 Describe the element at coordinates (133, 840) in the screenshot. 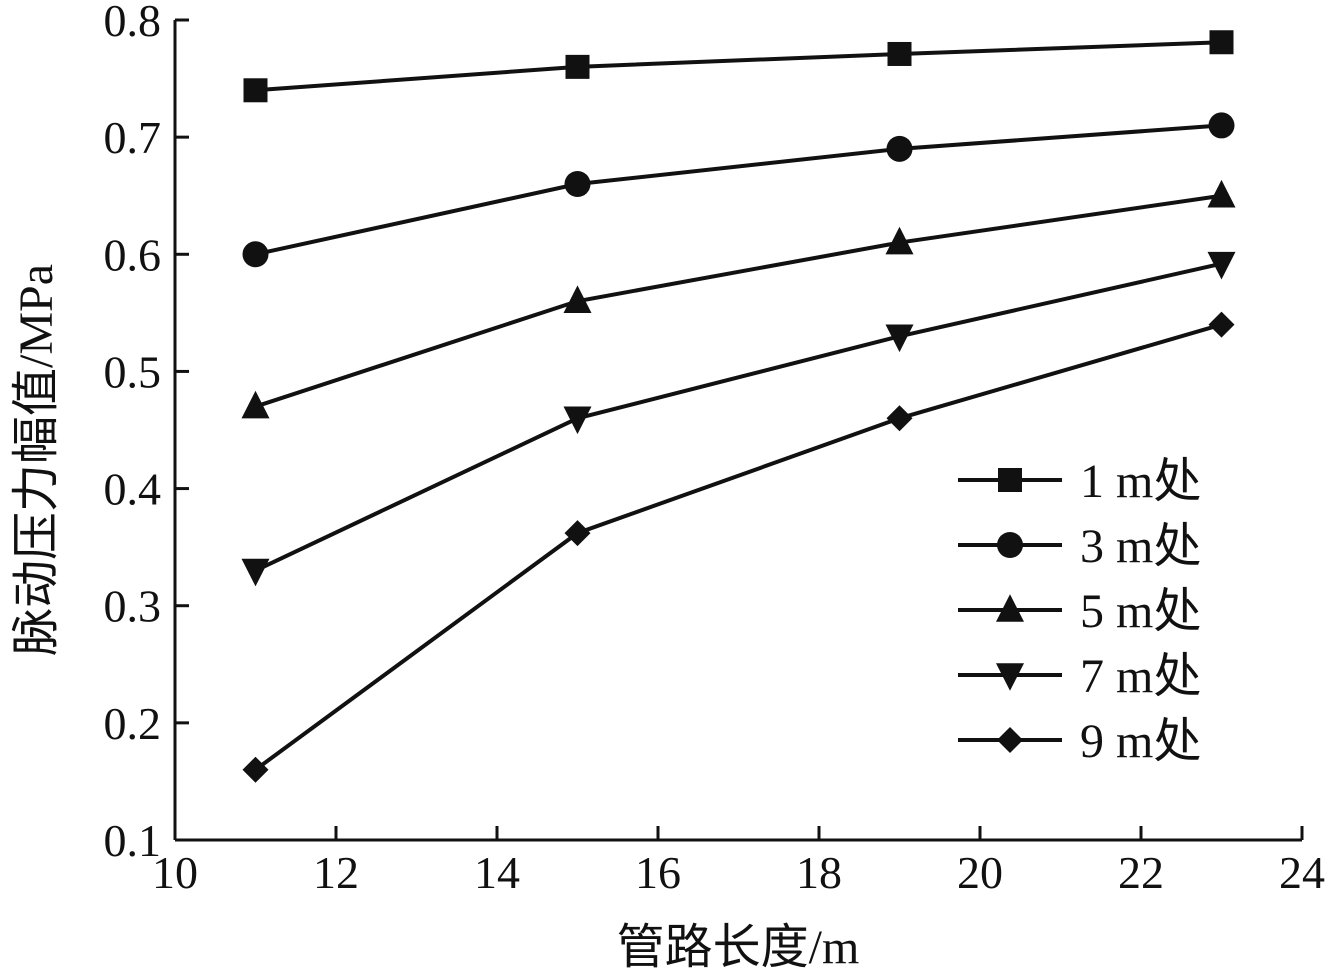

I see `y-tick-label: 0.1` at that location.